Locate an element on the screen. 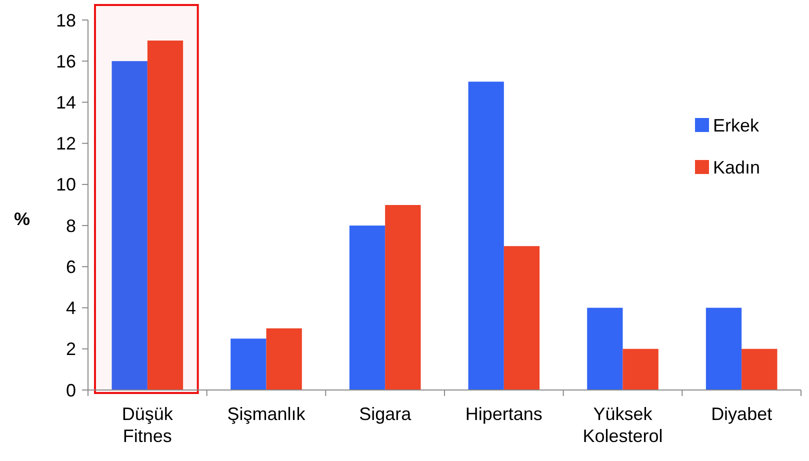 This screenshot has height=461, width=809. y-tick-label: 18 is located at coordinates (66, 20).